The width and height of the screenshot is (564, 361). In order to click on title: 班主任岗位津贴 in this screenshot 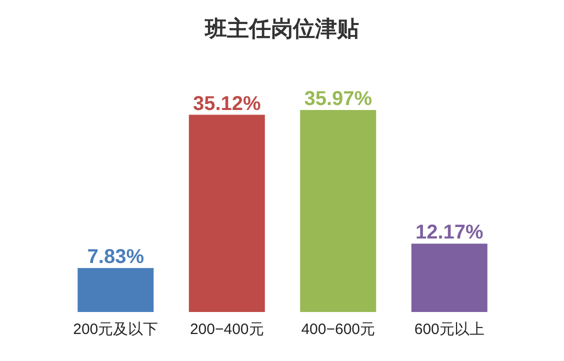, I will do `click(282, 28)`.